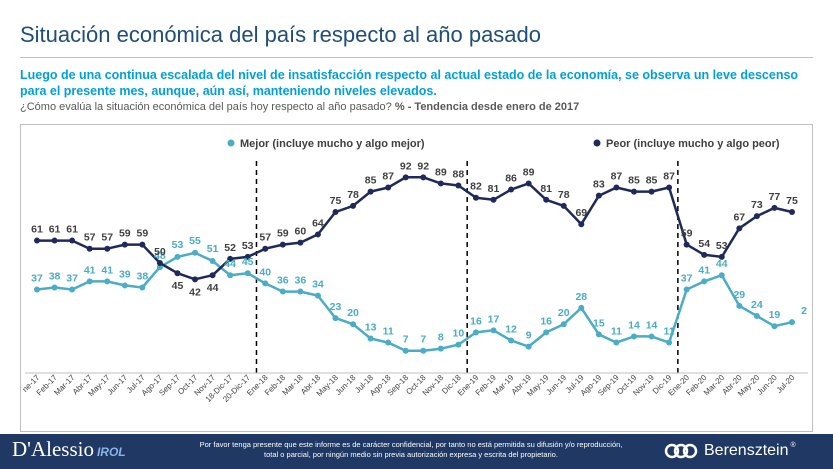 This screenshot has height=469, width=833. I want to click on x-tick-label: Jul-20, so click(786, 384).